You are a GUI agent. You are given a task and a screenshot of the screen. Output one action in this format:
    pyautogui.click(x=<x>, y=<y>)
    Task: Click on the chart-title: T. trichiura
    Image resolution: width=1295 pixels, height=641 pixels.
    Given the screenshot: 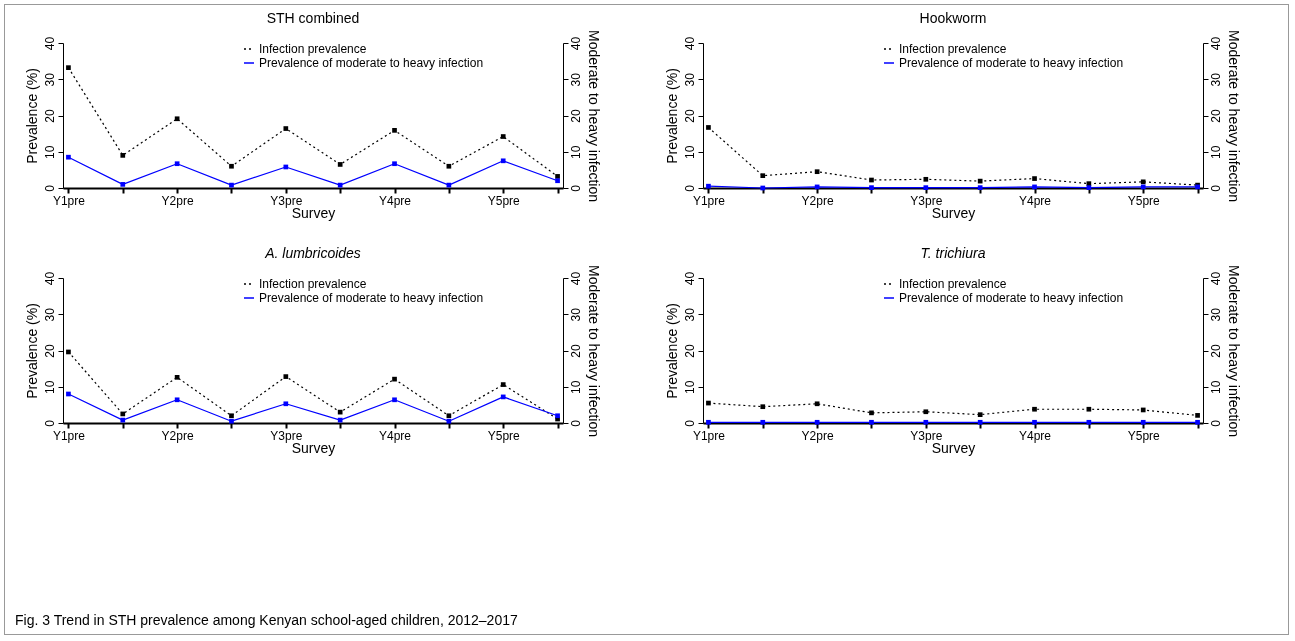 What is the action you would take?
    pyautogui.click(x=953, y=252)
    